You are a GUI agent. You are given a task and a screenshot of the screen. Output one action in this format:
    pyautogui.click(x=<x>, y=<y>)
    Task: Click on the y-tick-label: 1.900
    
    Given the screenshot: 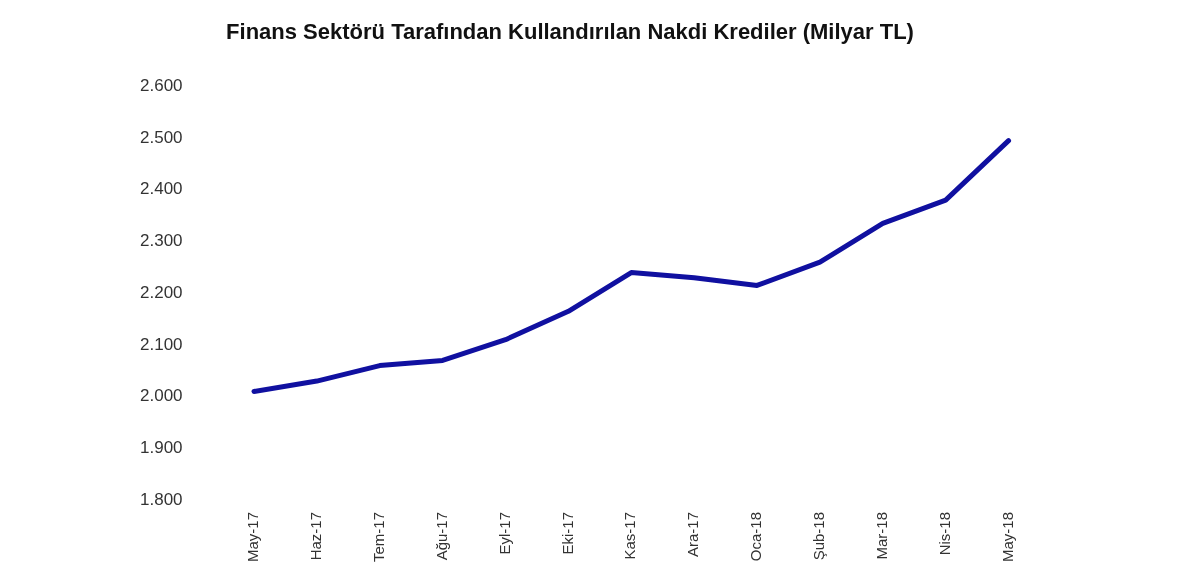 What is the action you would take?
    pyautogui.click(x=161, y=447)
    